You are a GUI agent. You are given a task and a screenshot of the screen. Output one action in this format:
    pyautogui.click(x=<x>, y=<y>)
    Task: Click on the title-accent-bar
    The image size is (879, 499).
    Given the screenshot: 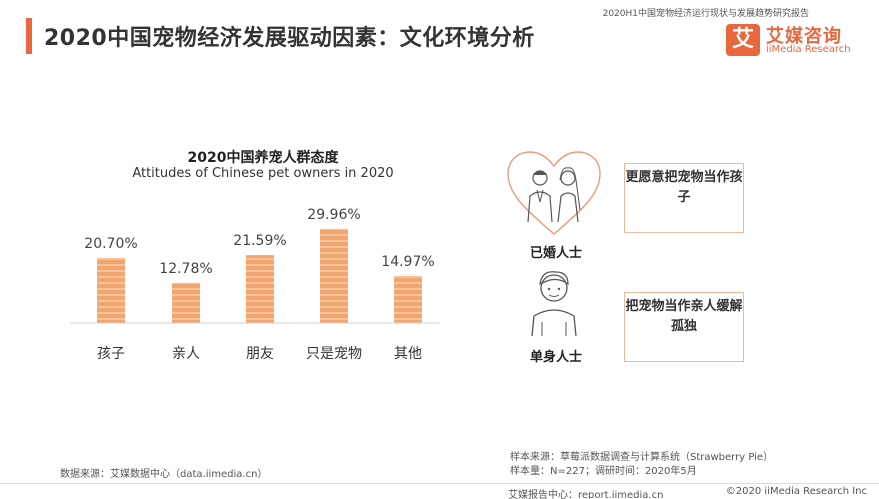 What is the action you would take?
    pyautogui.click(x=29, y=36)
    